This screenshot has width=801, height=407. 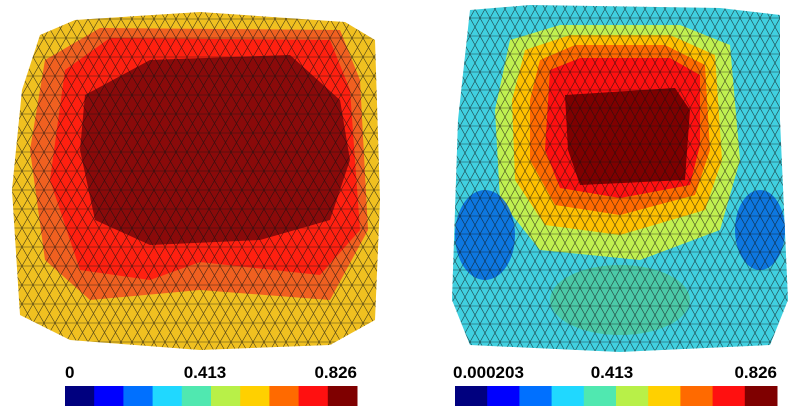 I want to click on colorbar-label: 0.000203, so click(x=488, y=372).